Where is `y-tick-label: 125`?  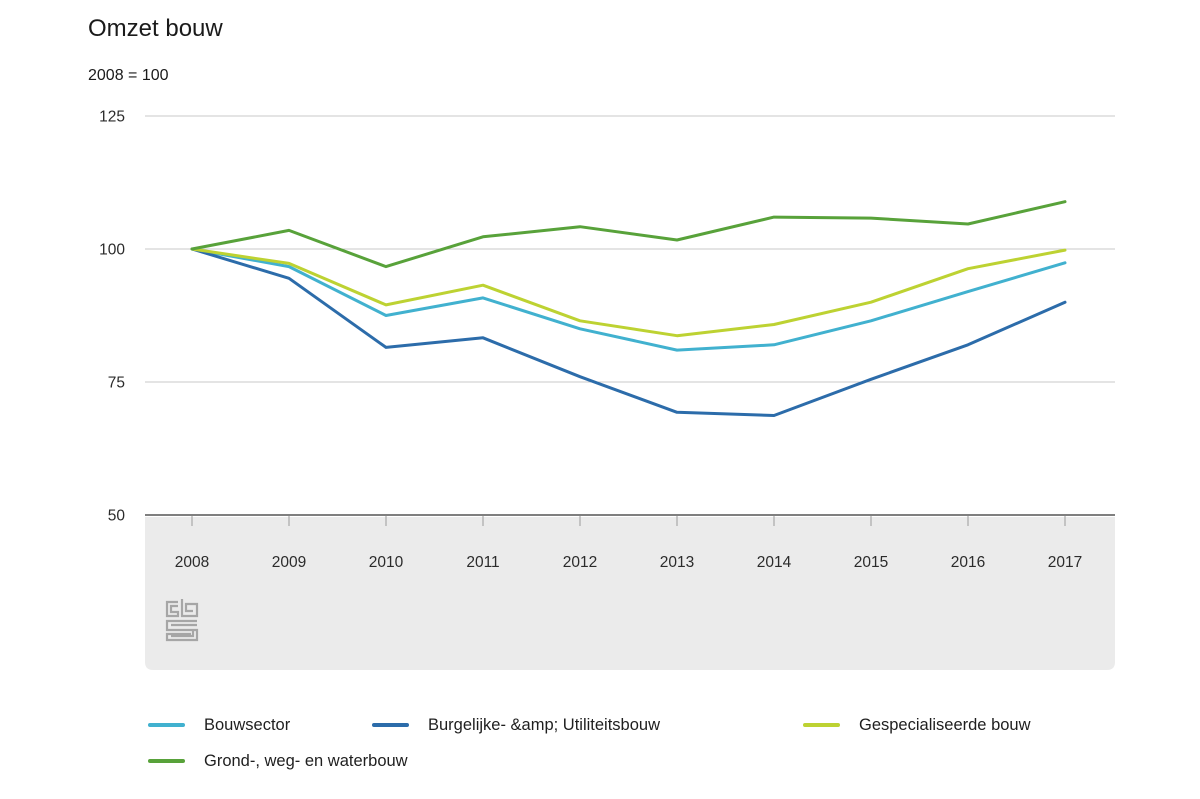
y-tick-label: 125 is located at coordinates (112, 117).